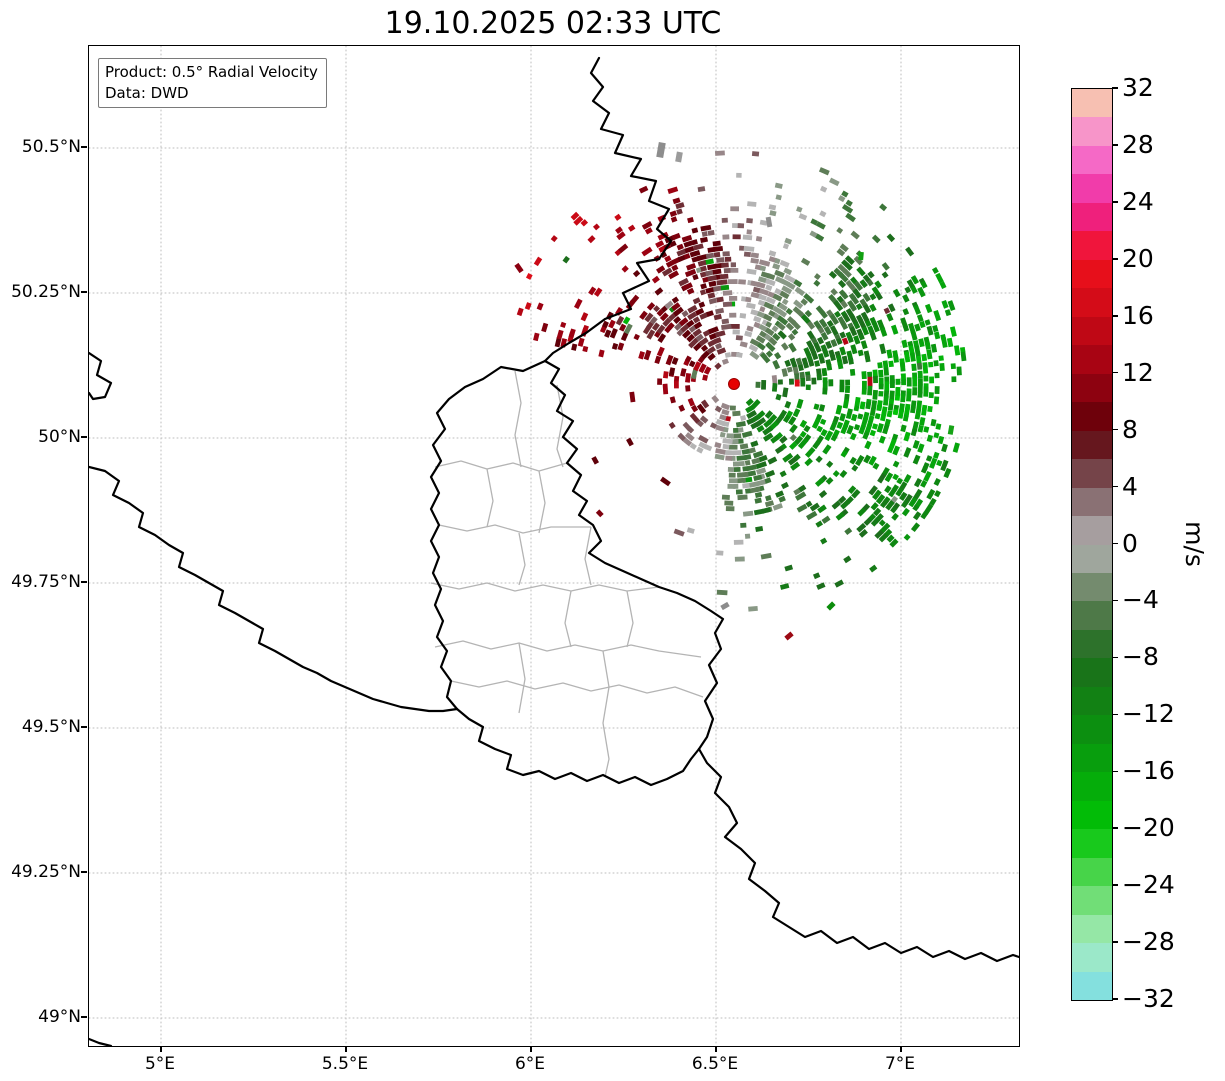 Image resolution: width=1225 pixels, height=1081 pixels. What do you see at coordinates (530, 1064) in the screenshot?
I see `x-tick-label: 6°E` at bounding box center [530, 1064].